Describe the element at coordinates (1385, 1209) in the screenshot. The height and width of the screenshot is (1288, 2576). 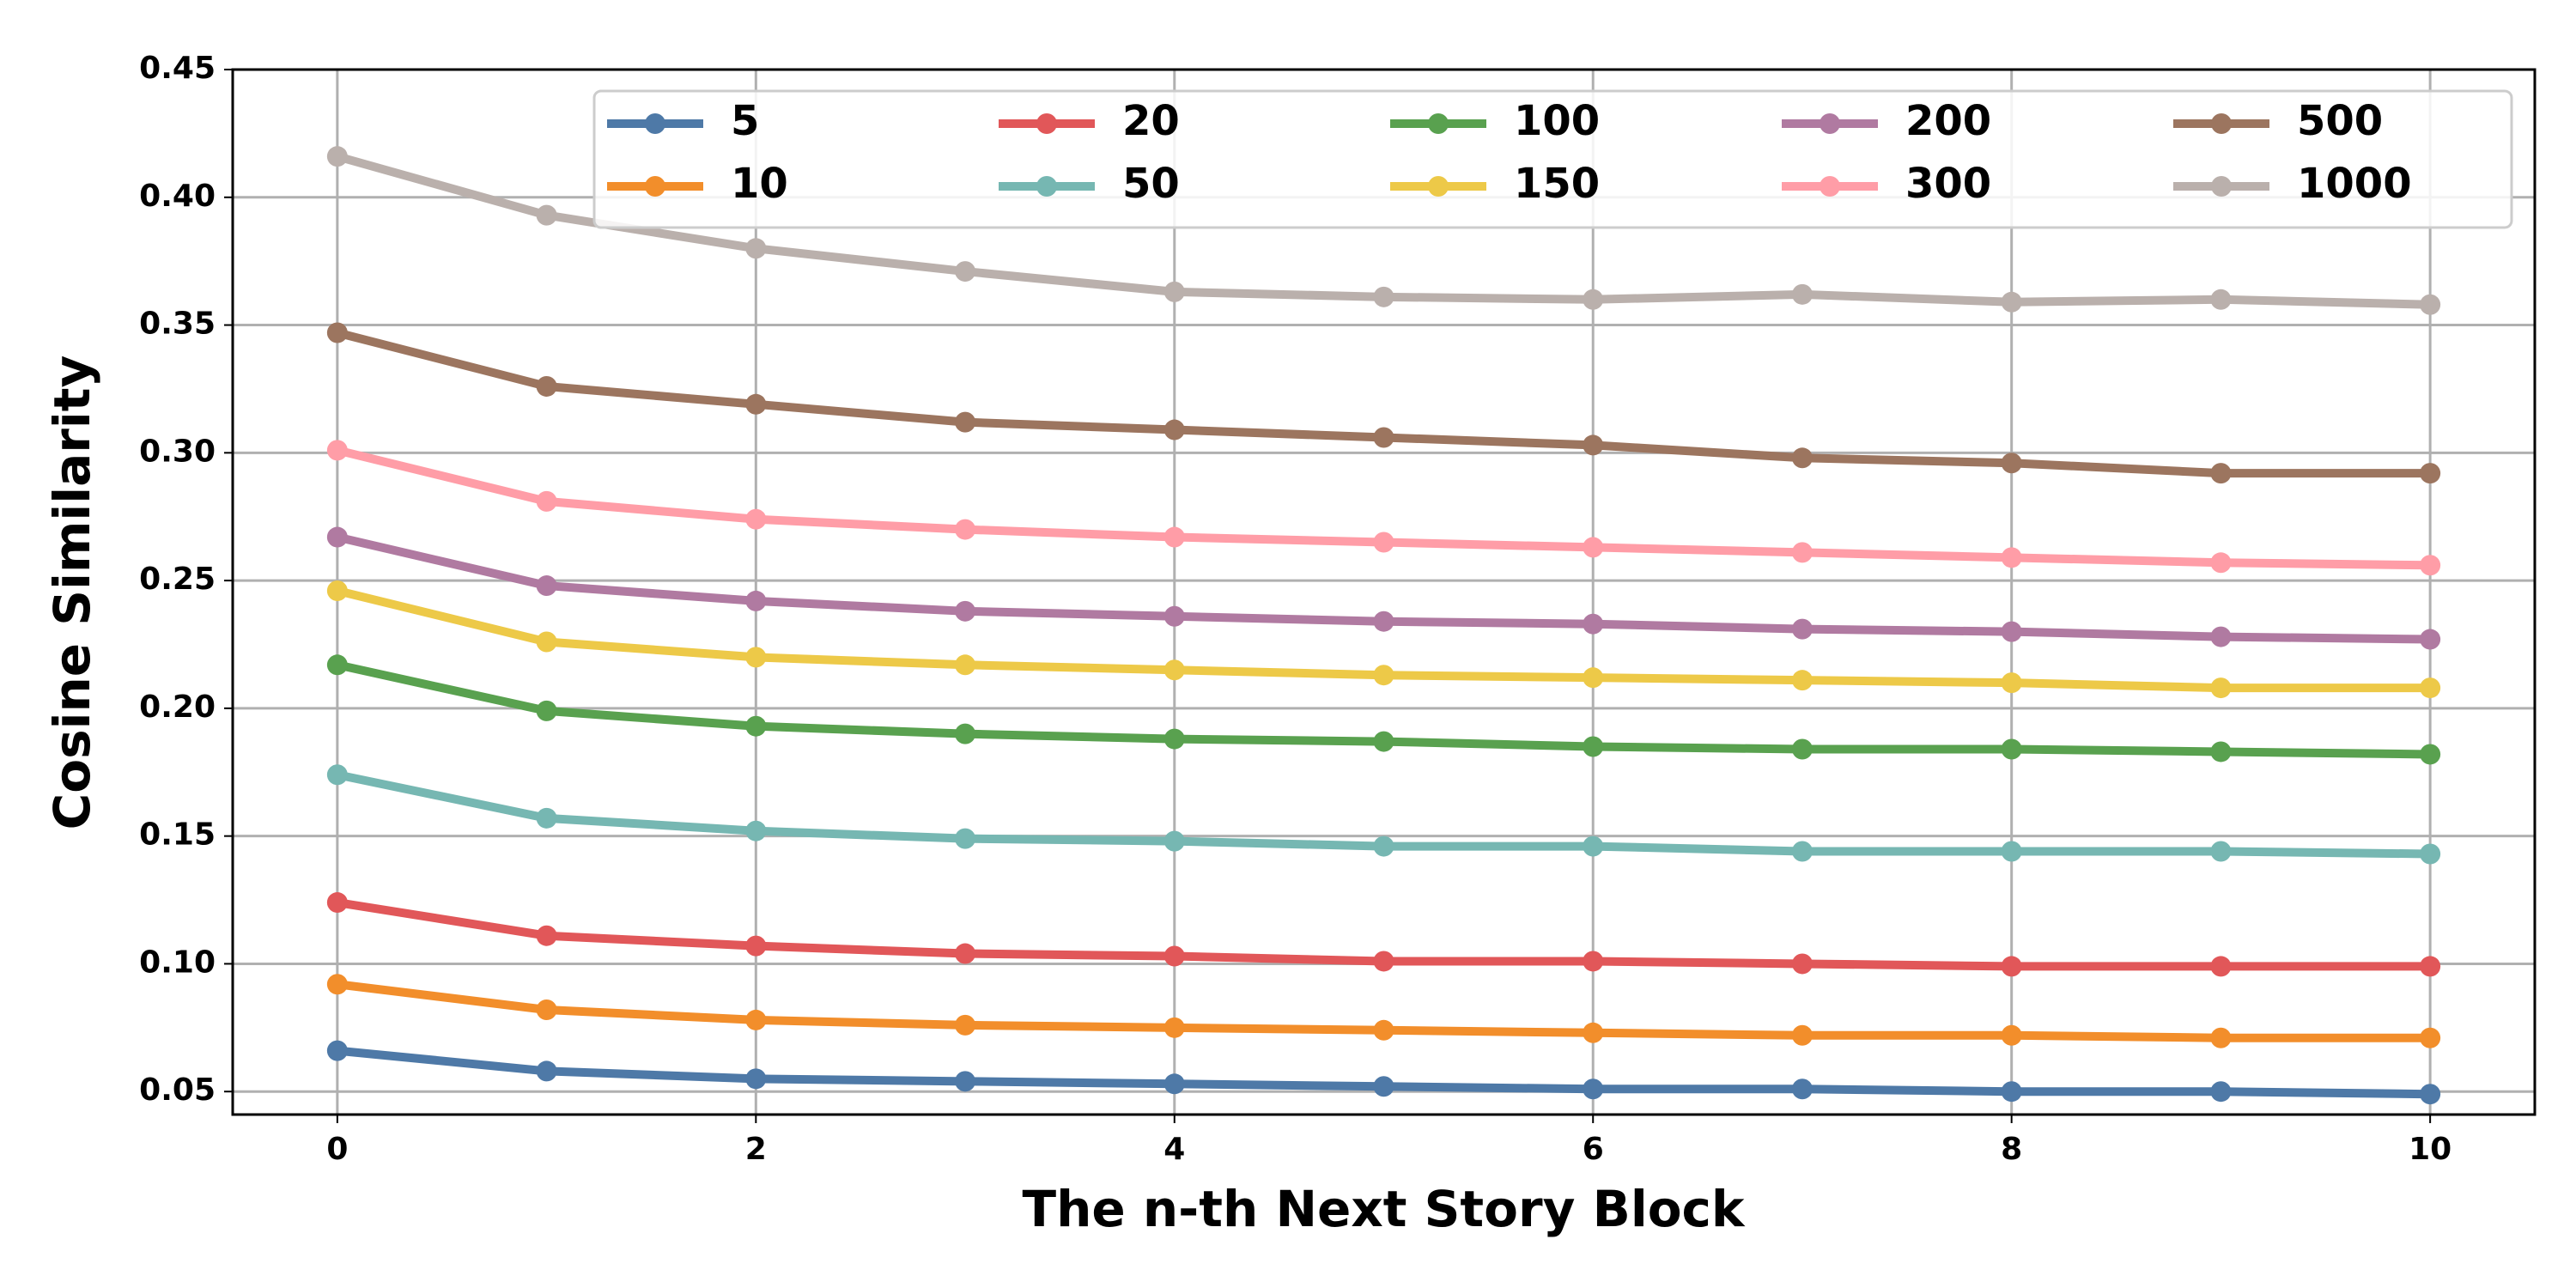
I see `x-axis-label: The n-th Next Story Block` at that location.